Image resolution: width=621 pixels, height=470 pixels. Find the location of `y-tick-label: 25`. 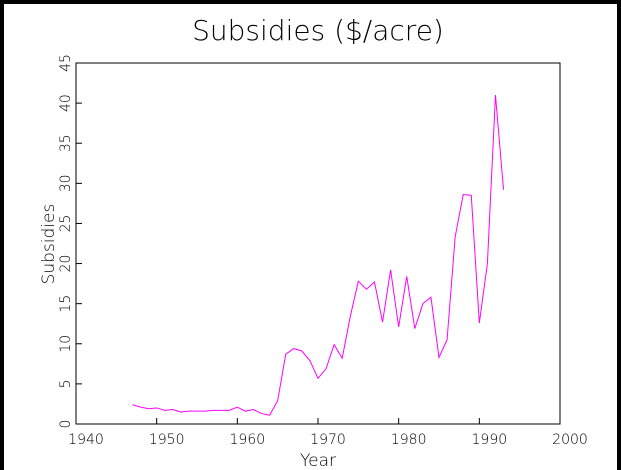

y-tick-label: 25 is located at coordinates (66, 224).